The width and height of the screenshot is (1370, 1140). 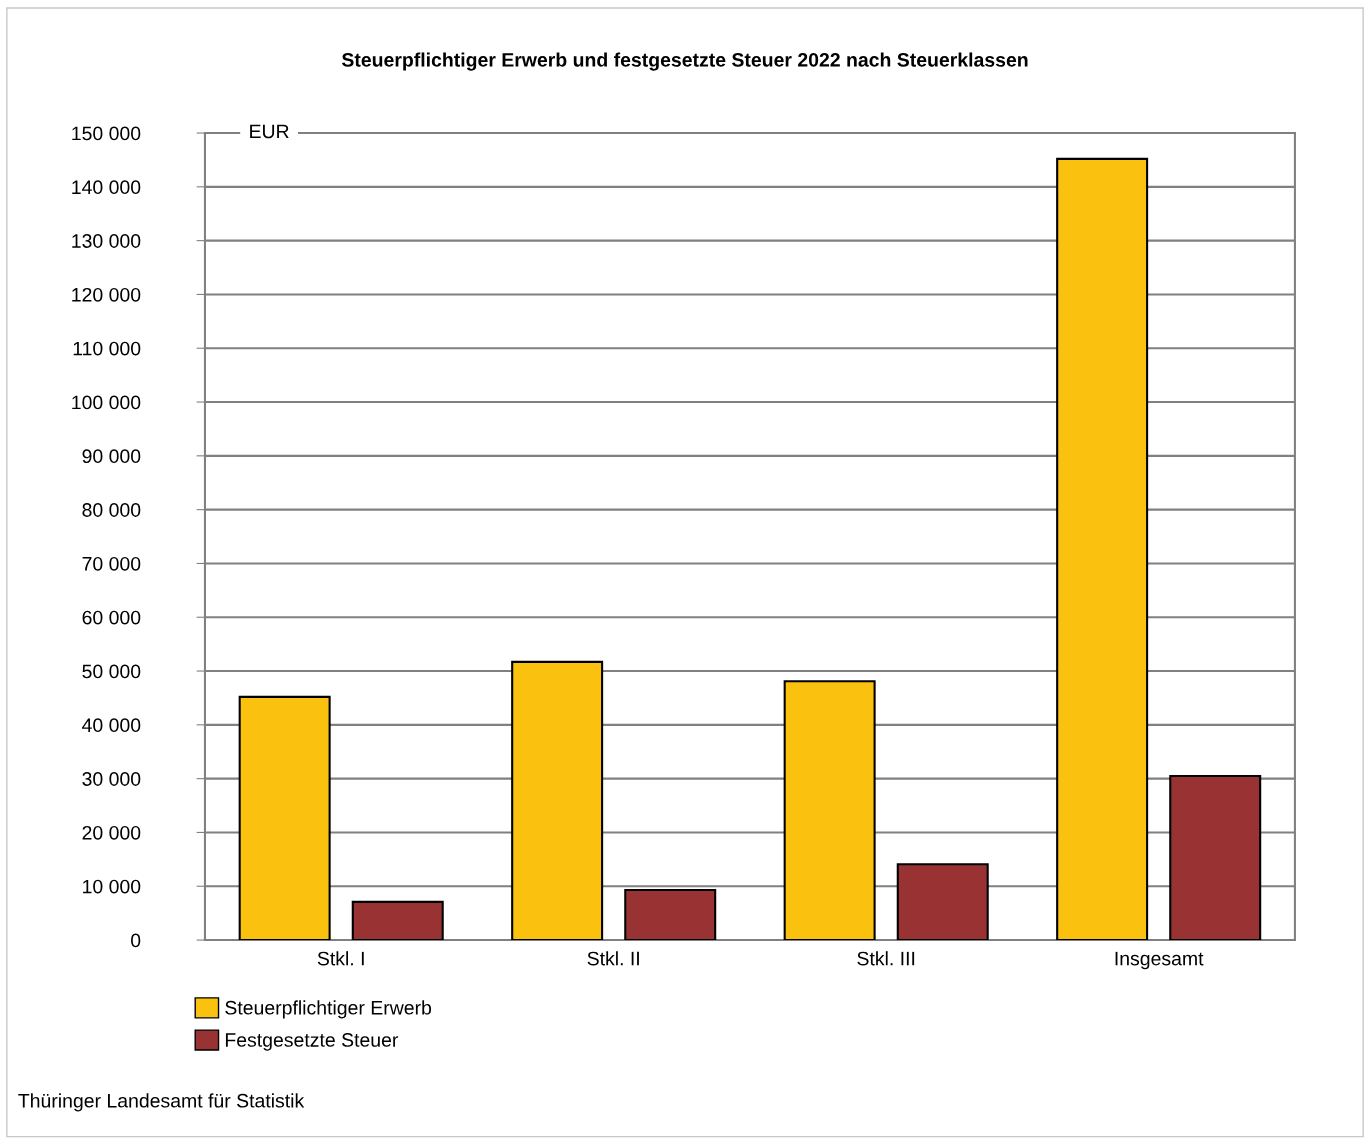 I want to click on y-tick-label: 30 000, so click(x=111, y=779).